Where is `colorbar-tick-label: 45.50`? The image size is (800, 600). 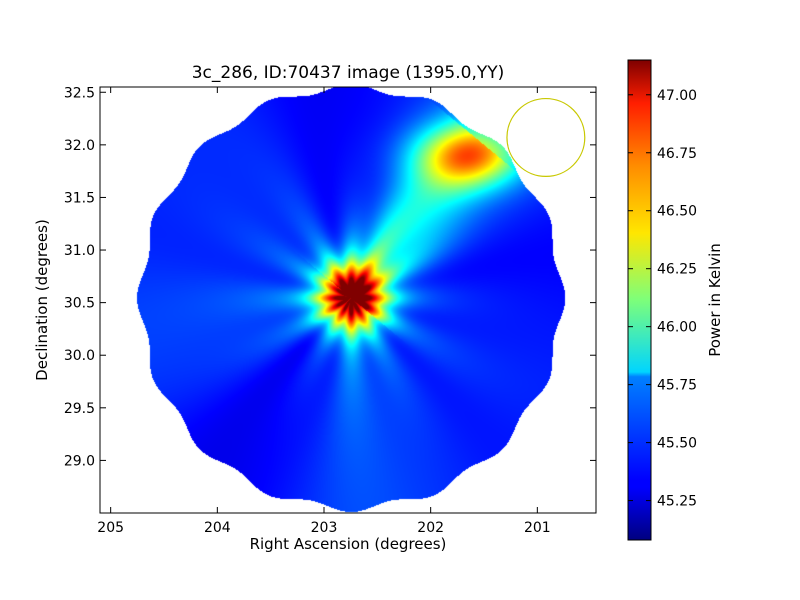
colorbar-tick-label: 45.50 is located at coordinates (677, 444).